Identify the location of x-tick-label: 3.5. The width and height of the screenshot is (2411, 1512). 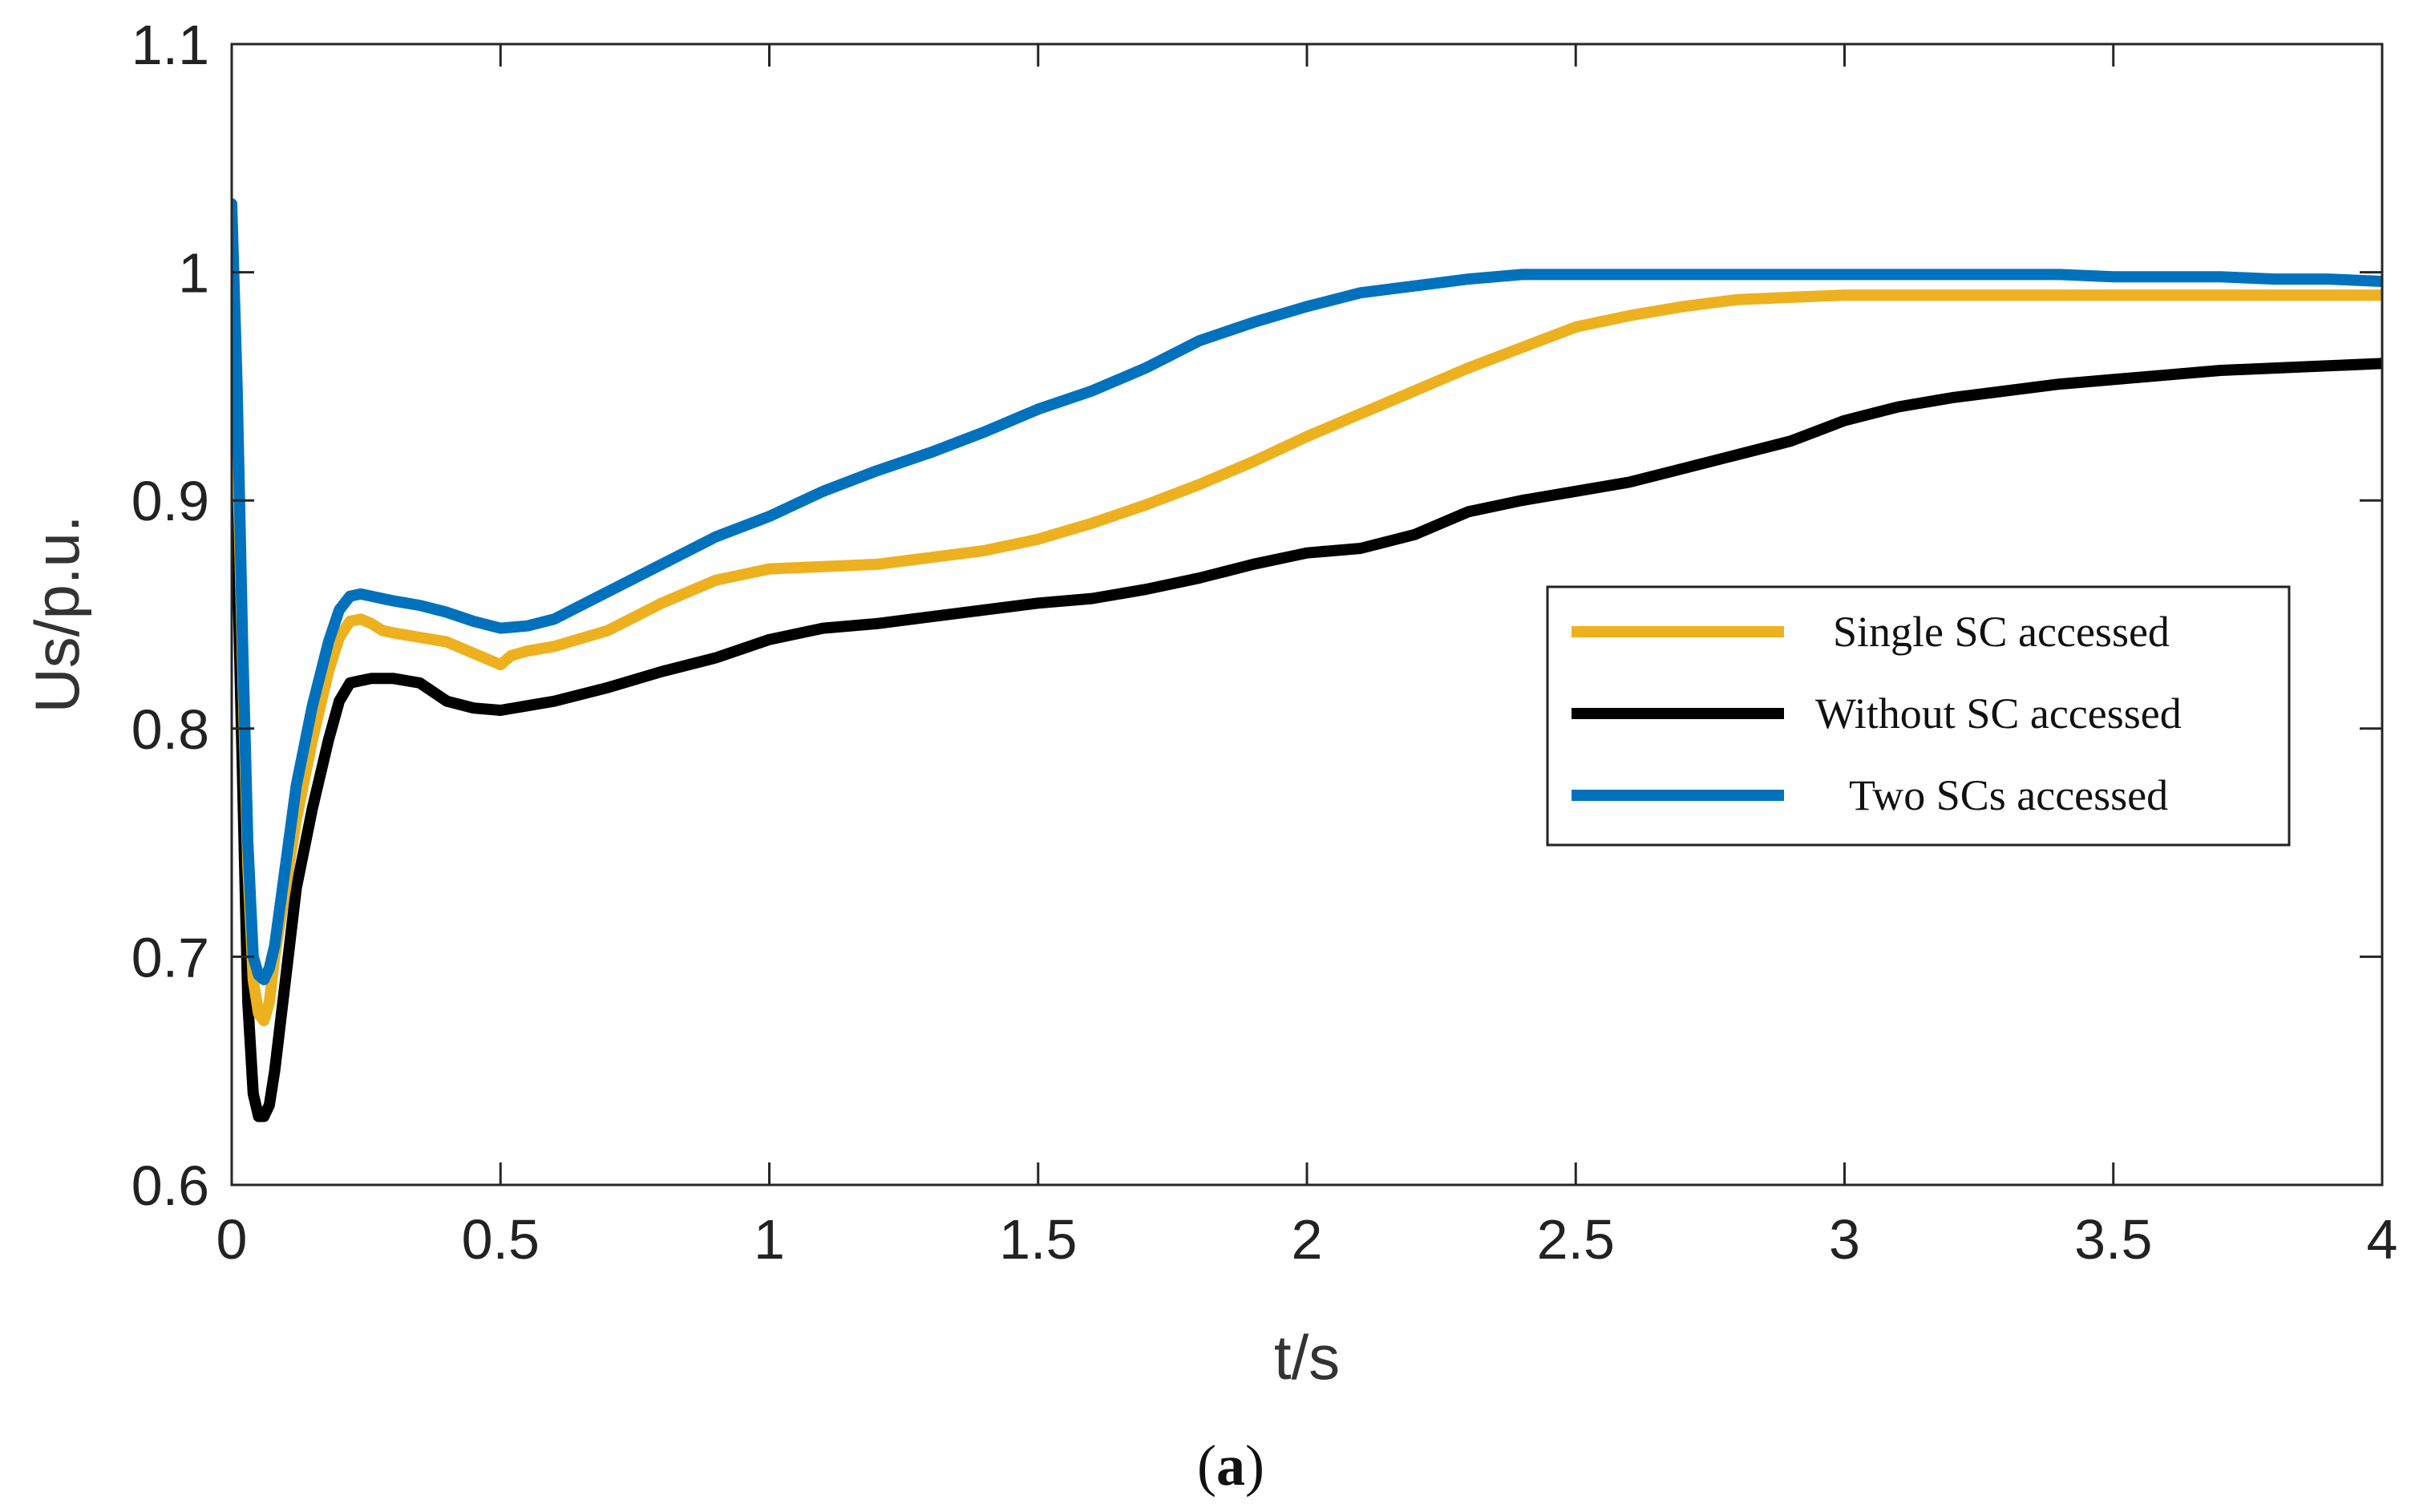
(2113, 1240).